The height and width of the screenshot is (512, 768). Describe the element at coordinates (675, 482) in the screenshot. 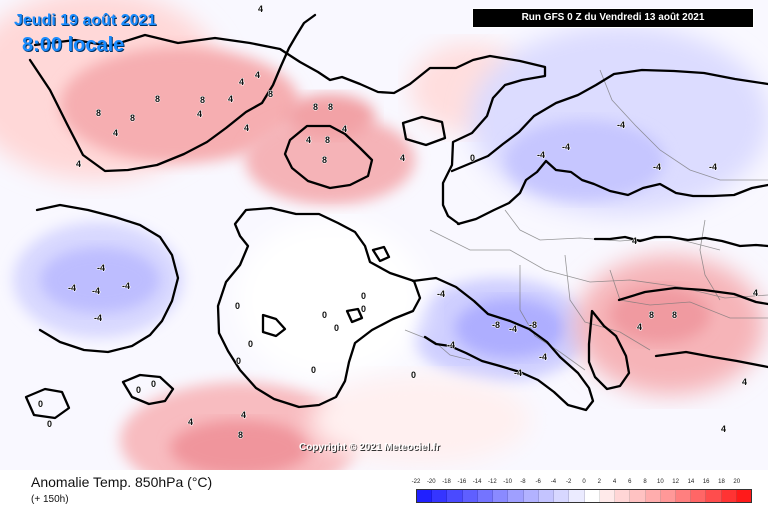

I see `legend-label-18: 12` at that location.